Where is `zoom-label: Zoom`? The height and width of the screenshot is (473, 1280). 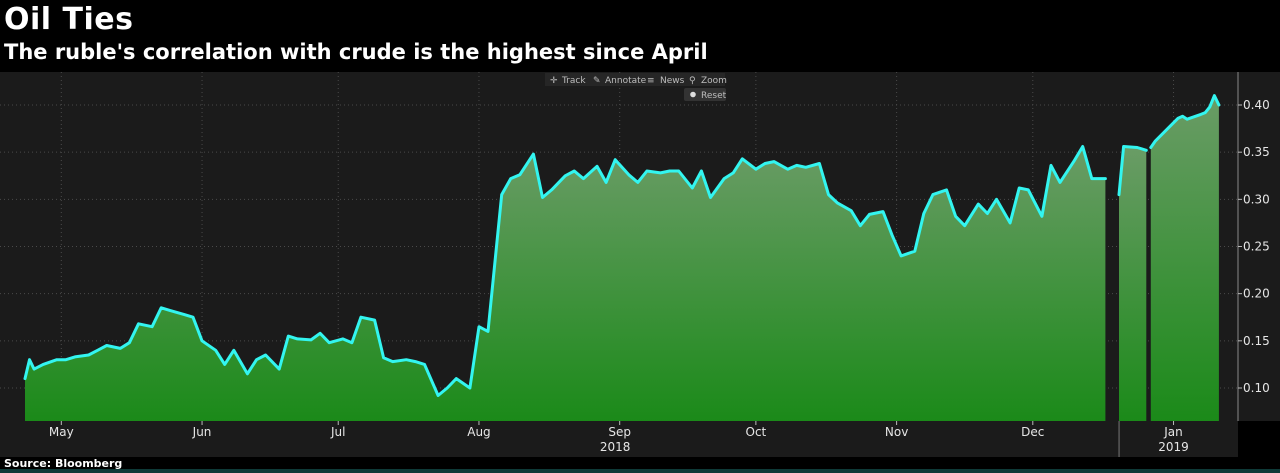
zoom-label: Zoom is located at coordinates (714, 81).